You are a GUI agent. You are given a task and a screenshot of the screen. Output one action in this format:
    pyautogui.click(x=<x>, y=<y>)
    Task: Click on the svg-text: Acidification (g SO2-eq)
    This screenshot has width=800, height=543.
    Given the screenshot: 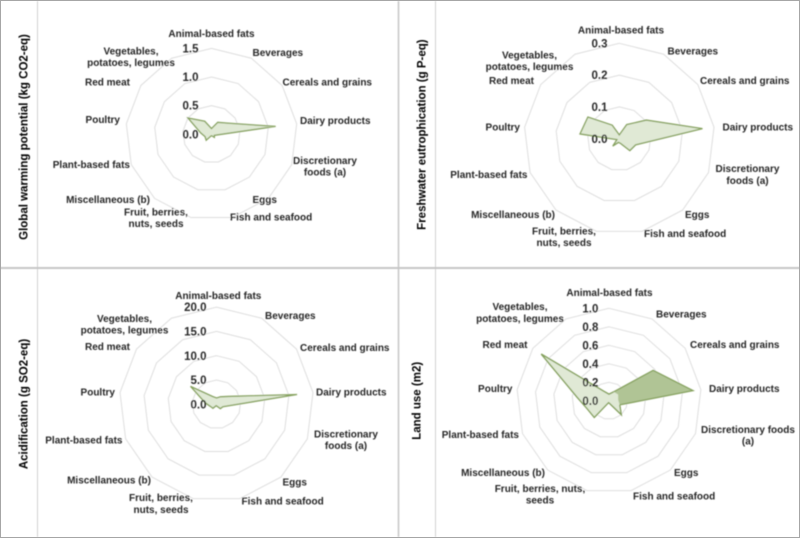 What is the action you would take?
    pyautogui.click(x=25, y=404)
    